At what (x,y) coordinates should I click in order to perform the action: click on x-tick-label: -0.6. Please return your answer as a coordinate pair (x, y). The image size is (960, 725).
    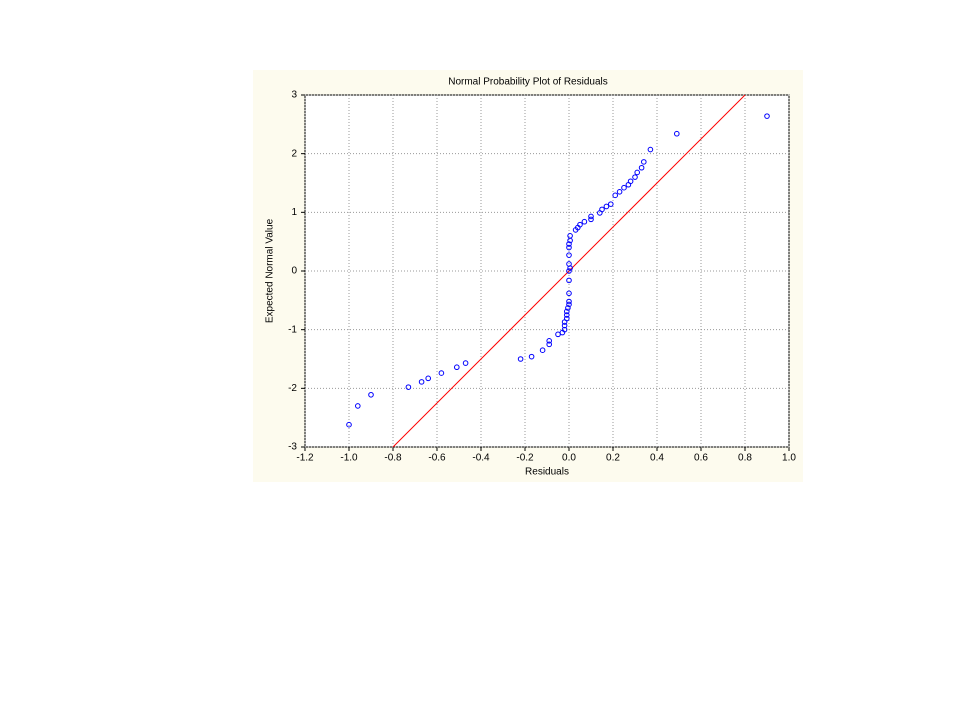
    Looking at the image, I should click on (437, 458).